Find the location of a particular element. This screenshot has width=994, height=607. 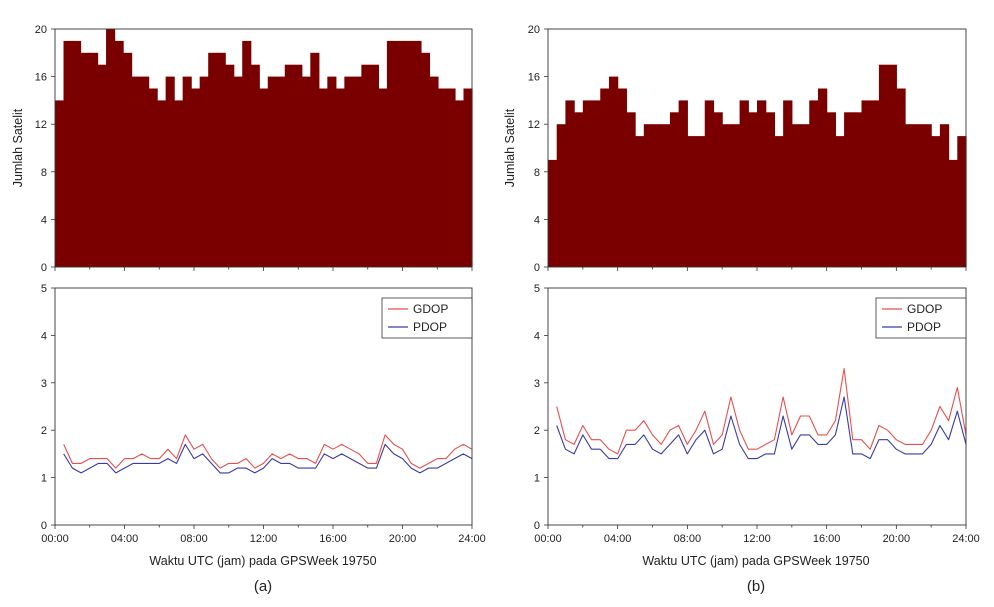

y-tick-label-panel-a-top: 16 is located at coordinates (41, 78).